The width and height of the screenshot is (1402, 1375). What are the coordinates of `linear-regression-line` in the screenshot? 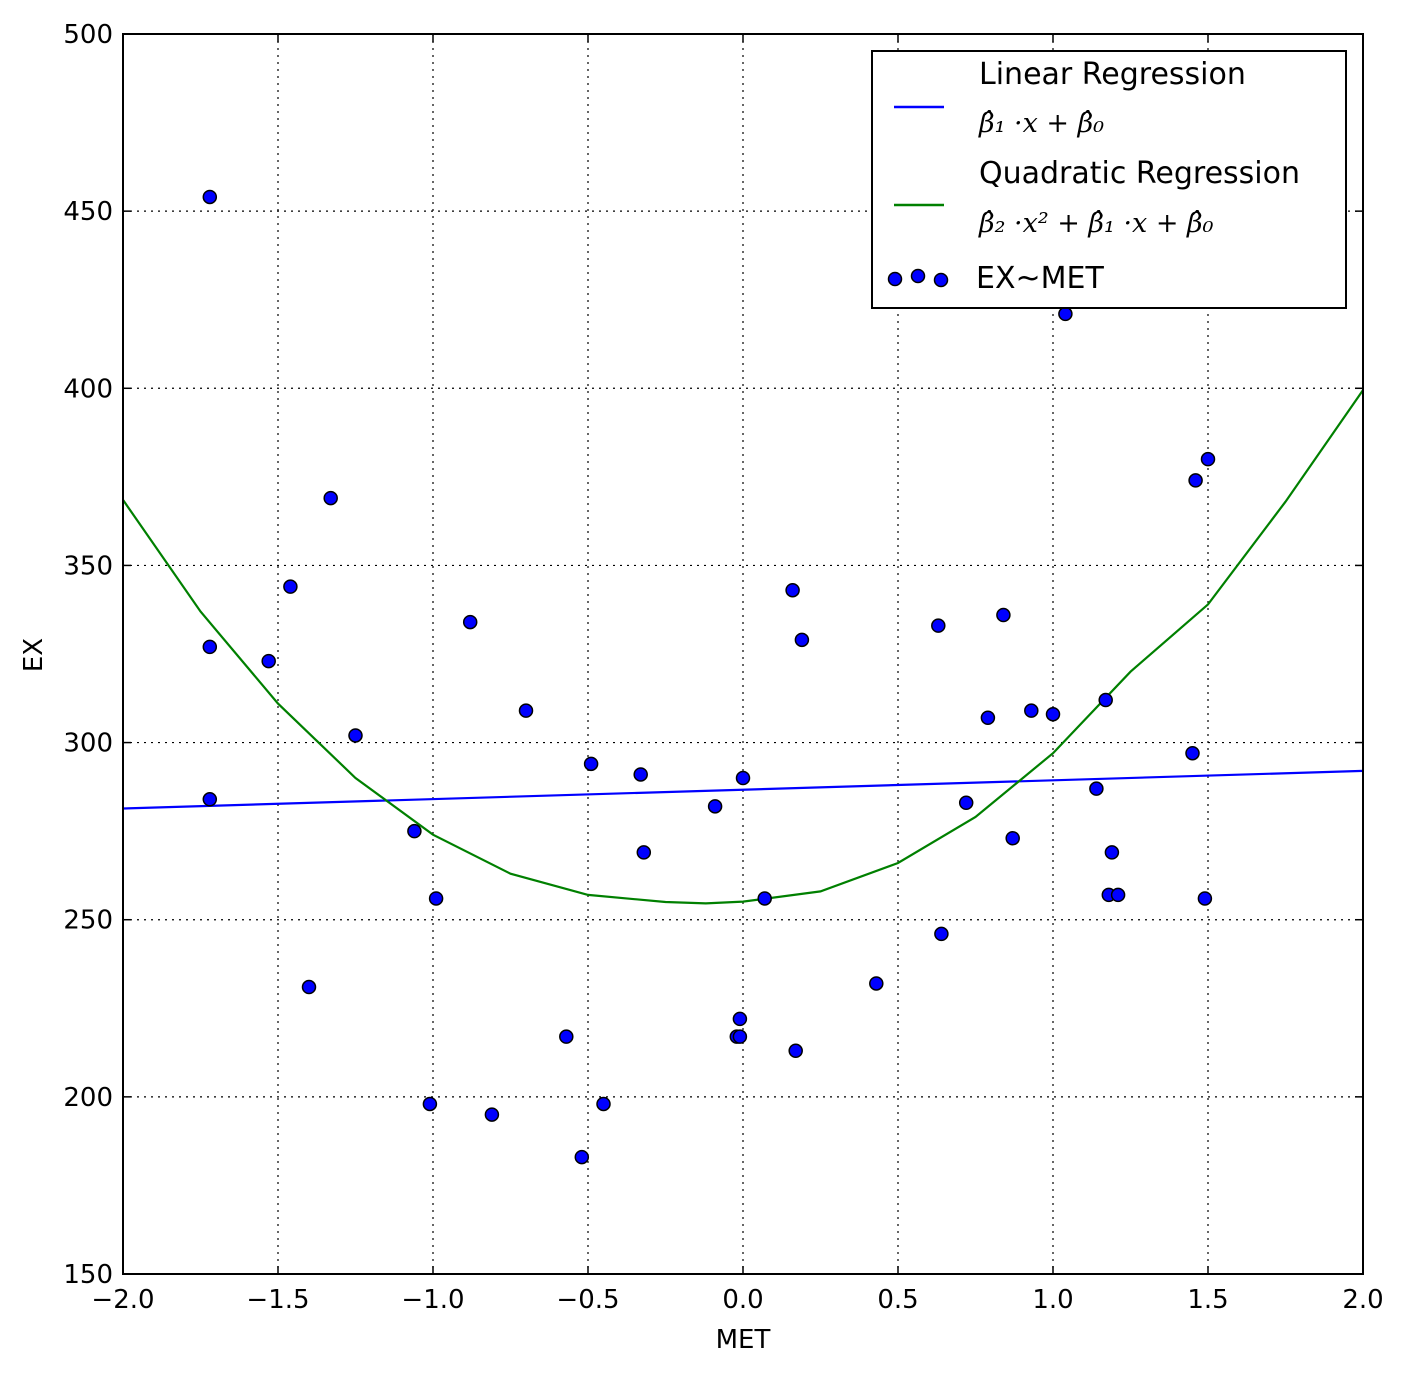 It's located at (743, 789).